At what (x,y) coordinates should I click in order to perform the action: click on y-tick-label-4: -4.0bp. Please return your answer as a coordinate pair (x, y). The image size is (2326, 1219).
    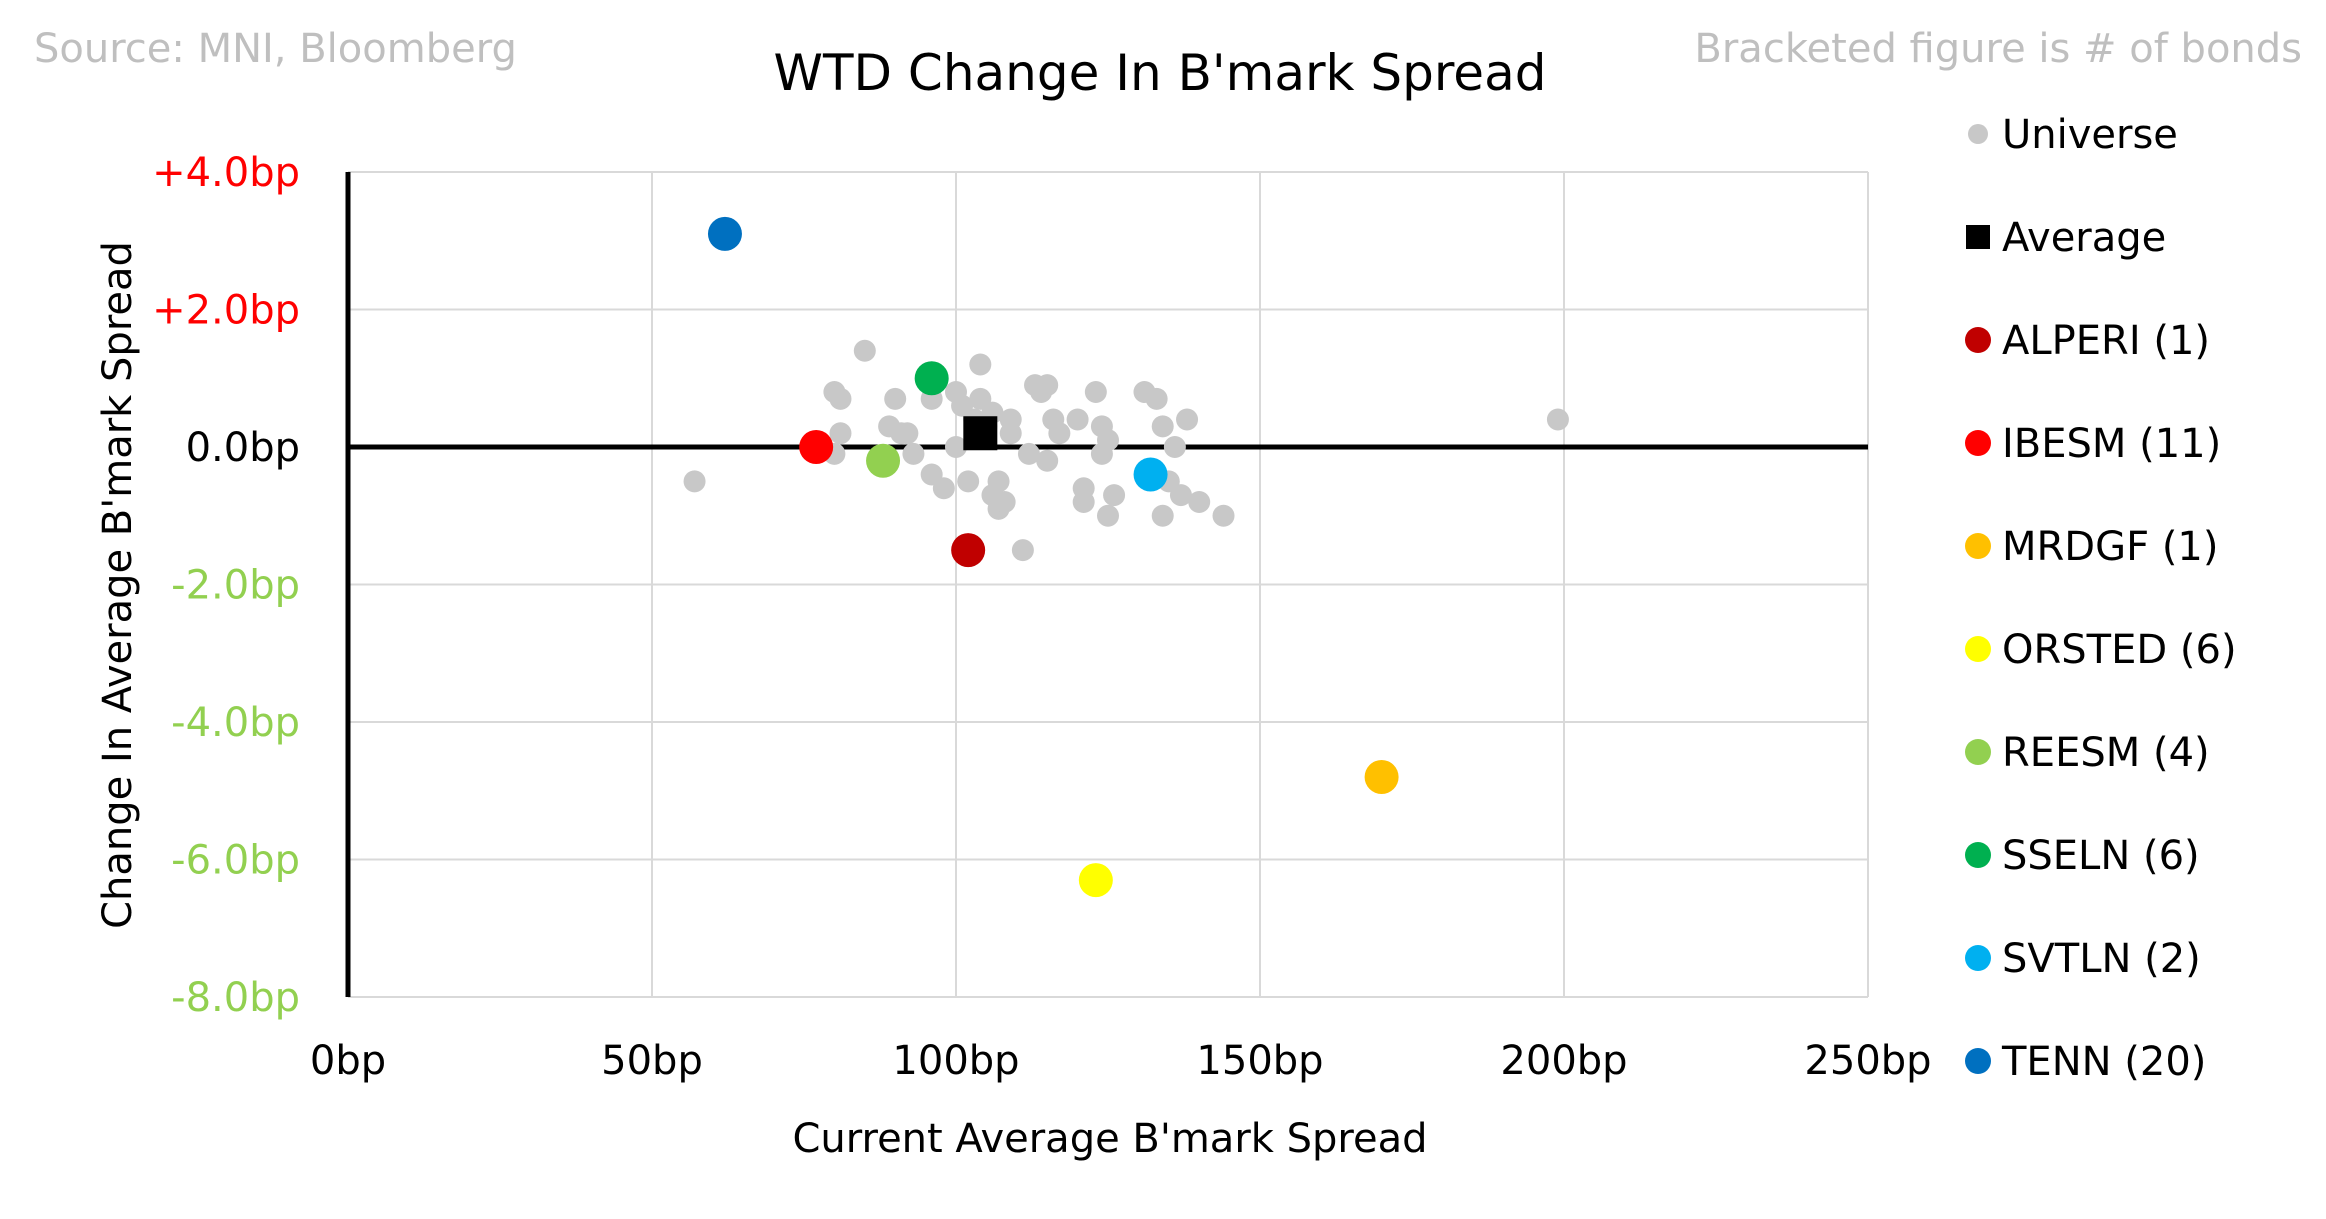
    Looking at the image, I should click on (235, 723).